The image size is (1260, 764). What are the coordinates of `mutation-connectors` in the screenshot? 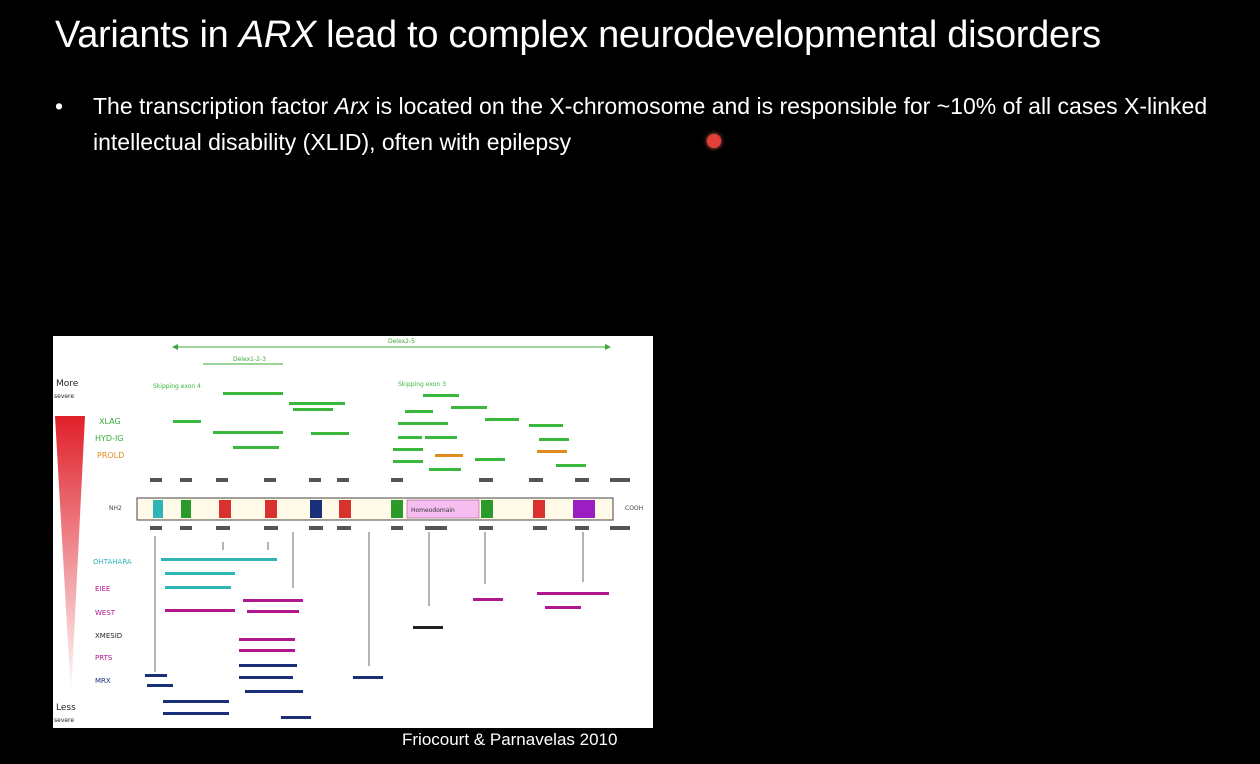 It's located at (369, 602).